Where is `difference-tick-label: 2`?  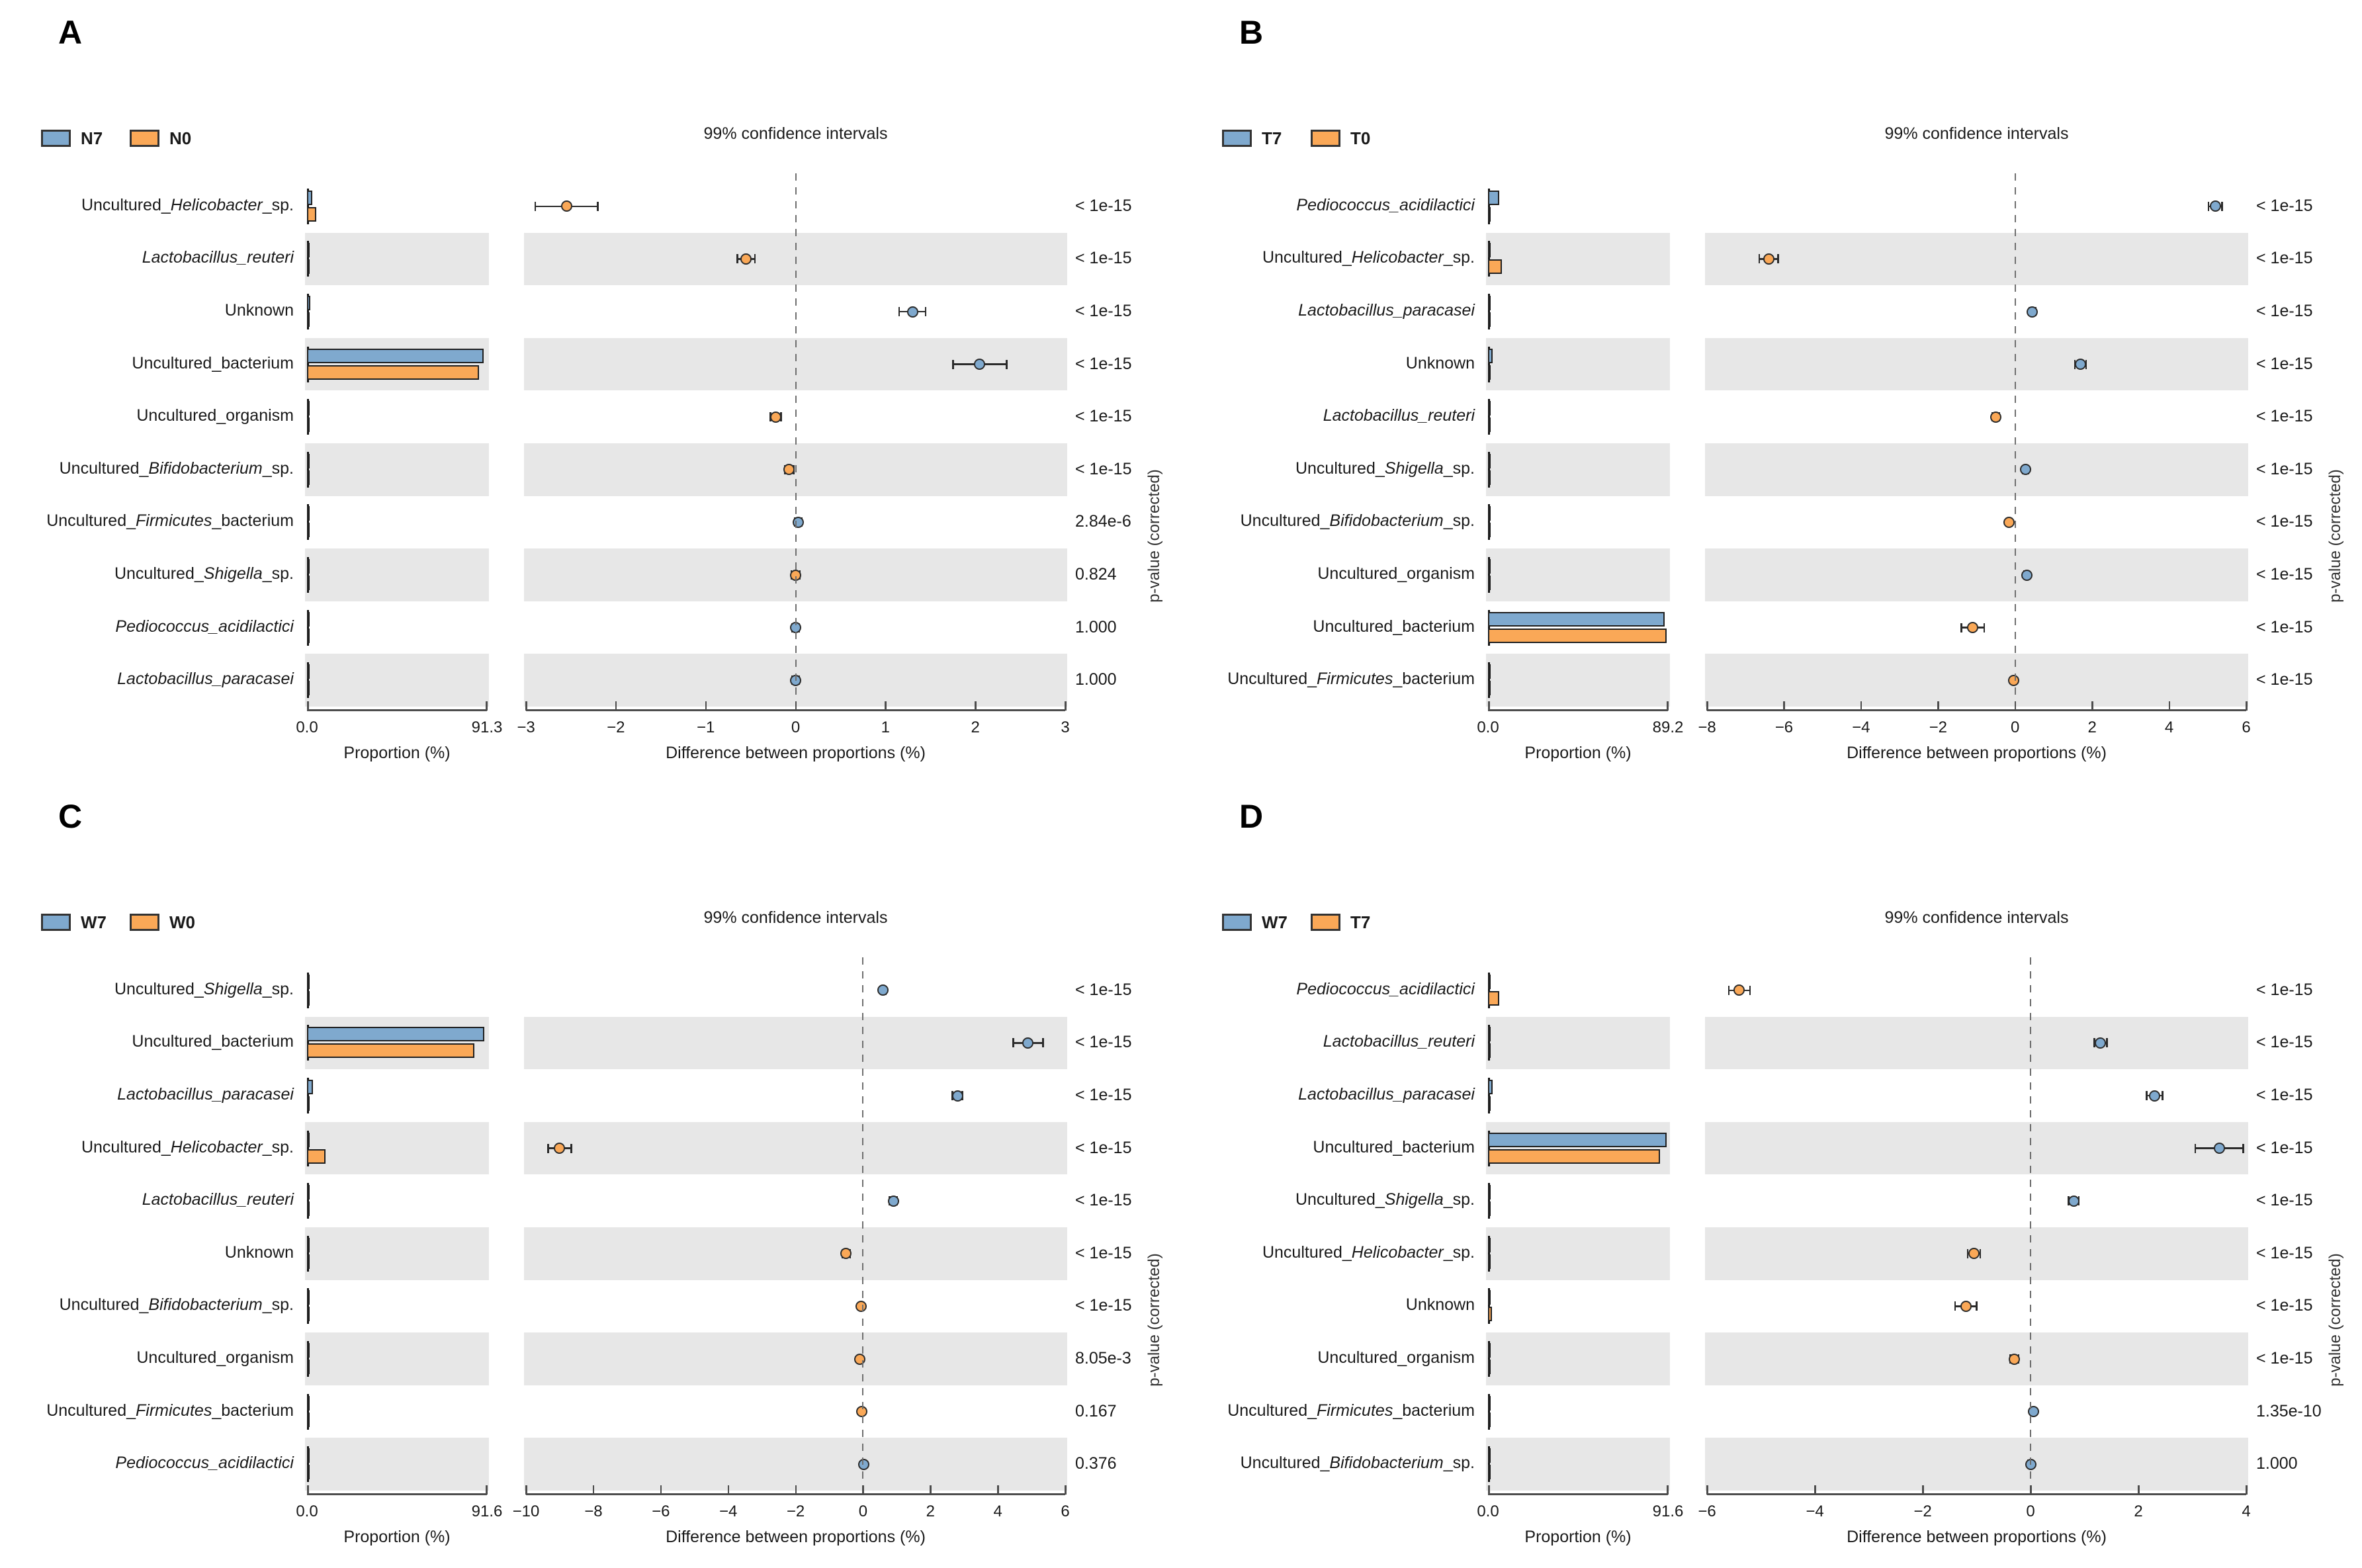 difference-tick-label: 2 is located at coordinates (975, 728).